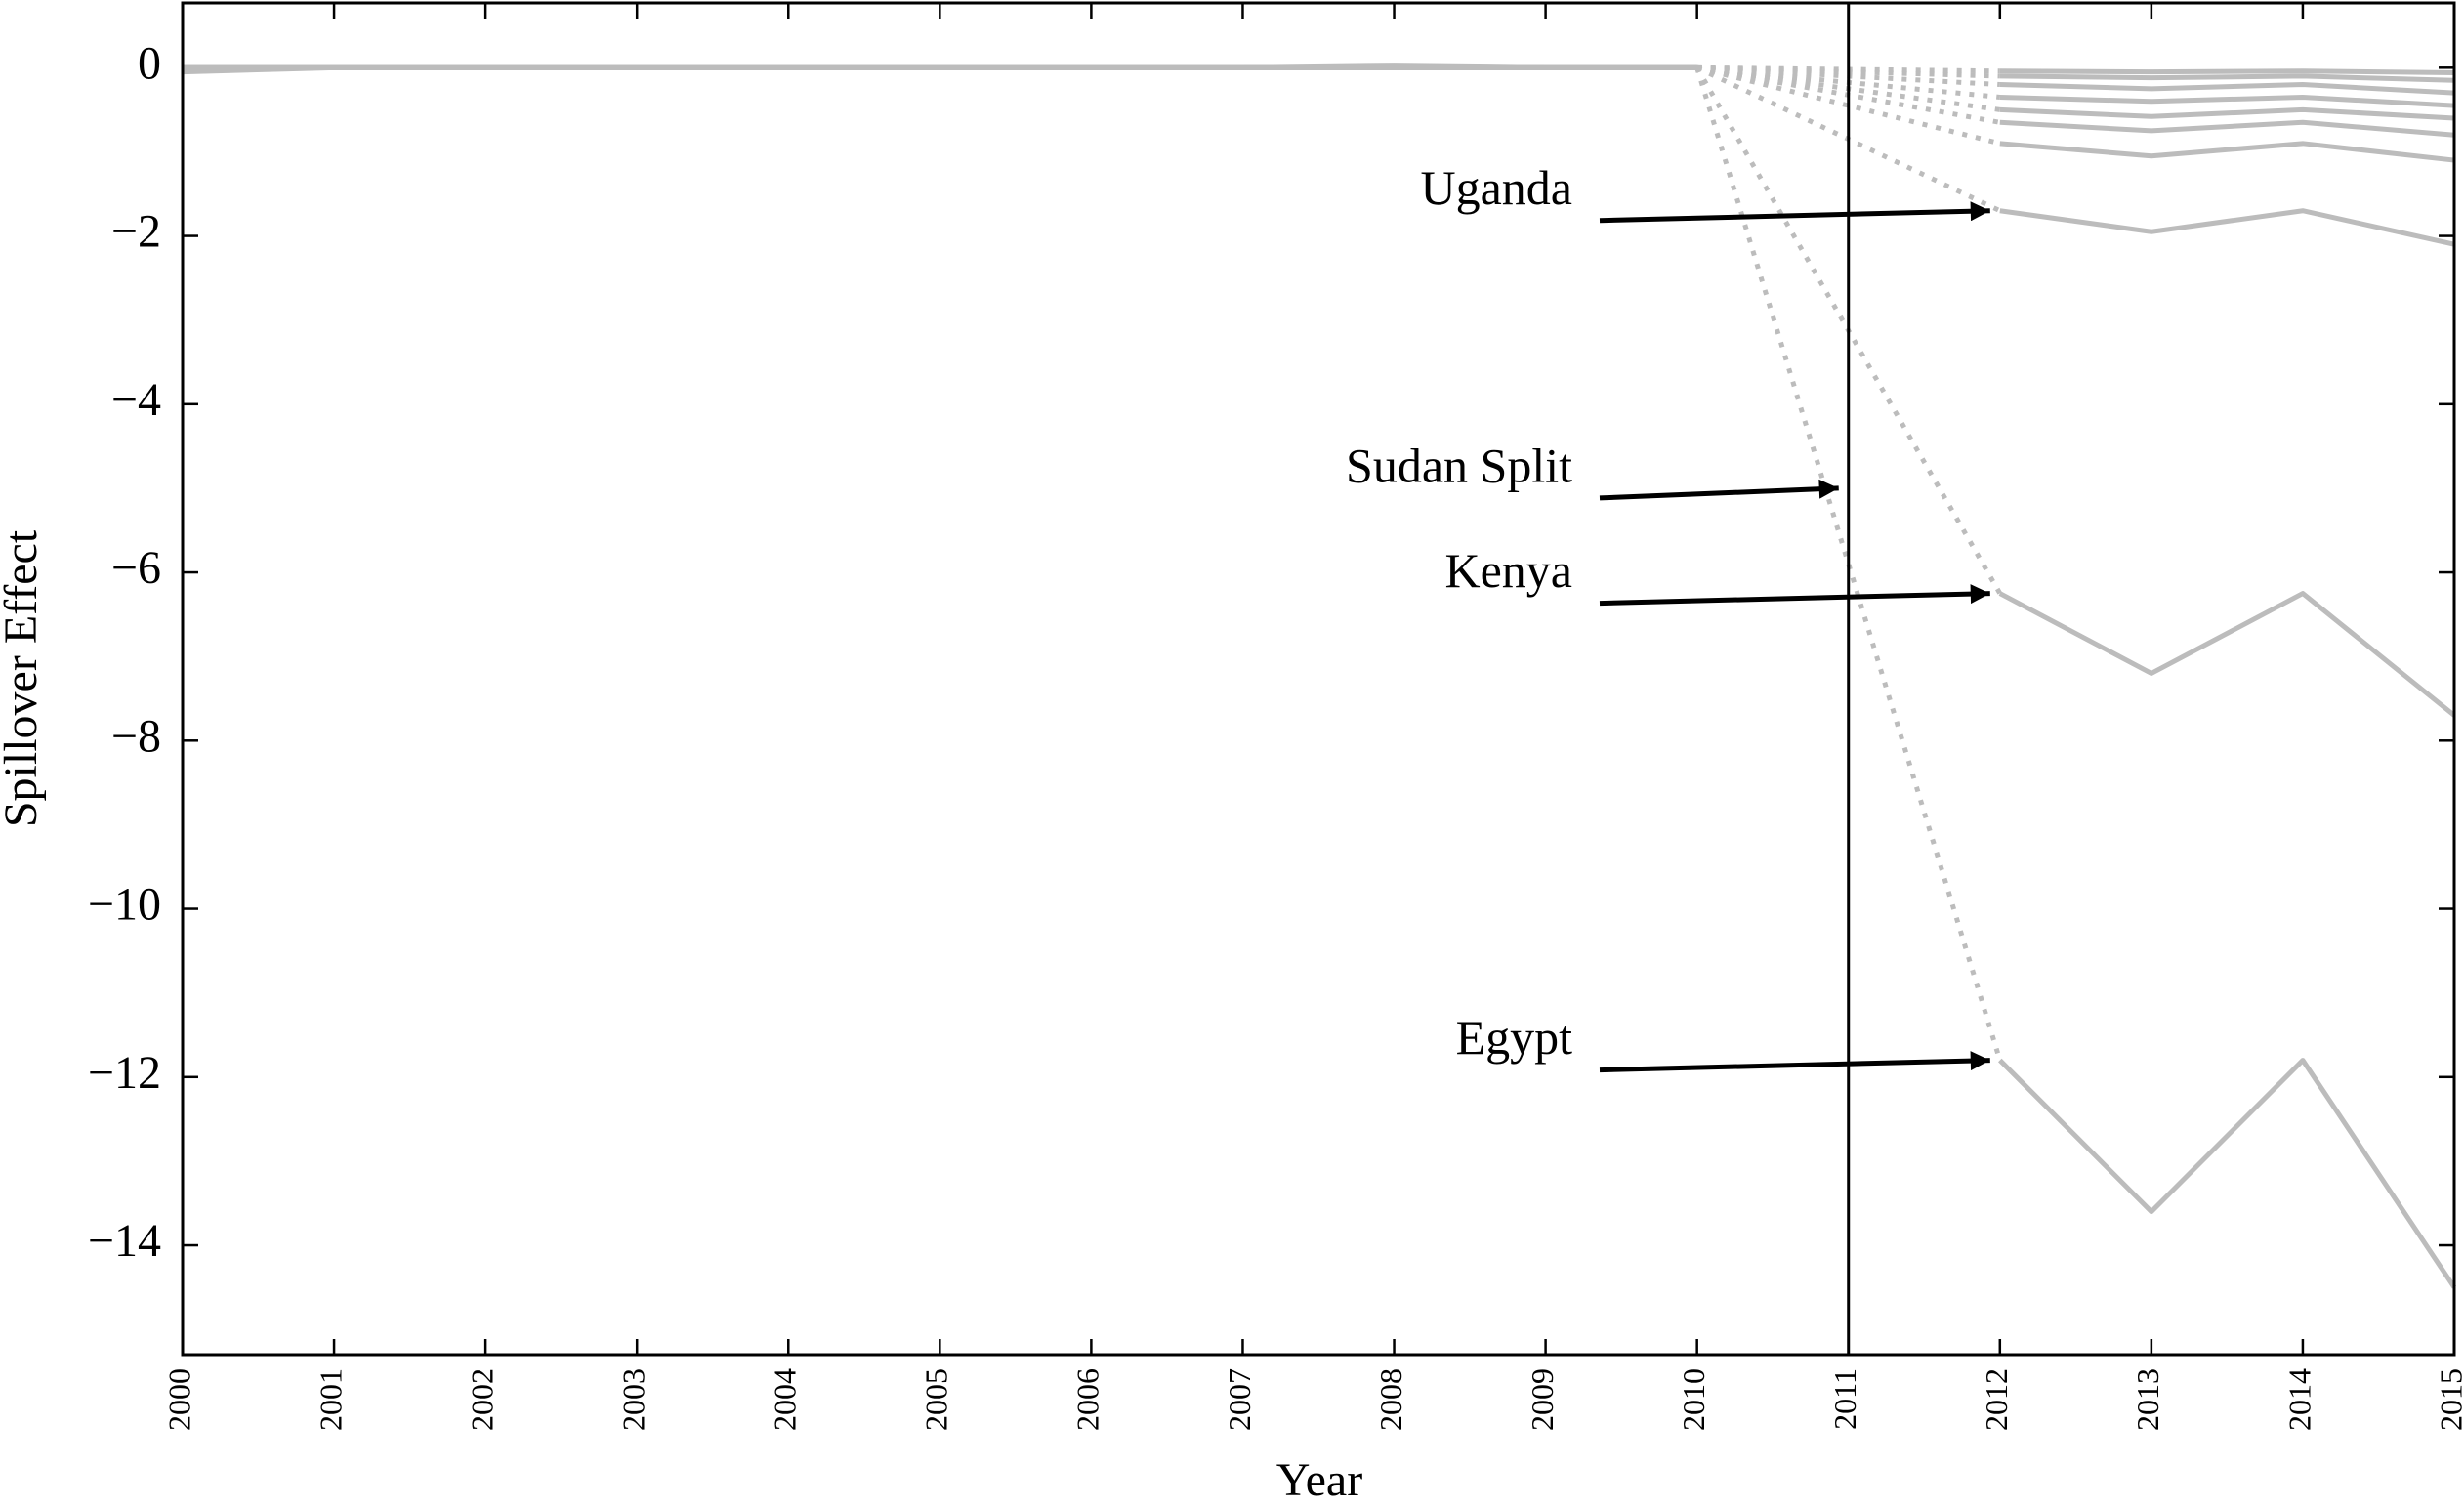 This screenshot has height=1507, width=2464. What do you see at coordinates (125, 1073) in the screenshot?
I see `y-tick-label: −12` at bounding box center [125, 1073].